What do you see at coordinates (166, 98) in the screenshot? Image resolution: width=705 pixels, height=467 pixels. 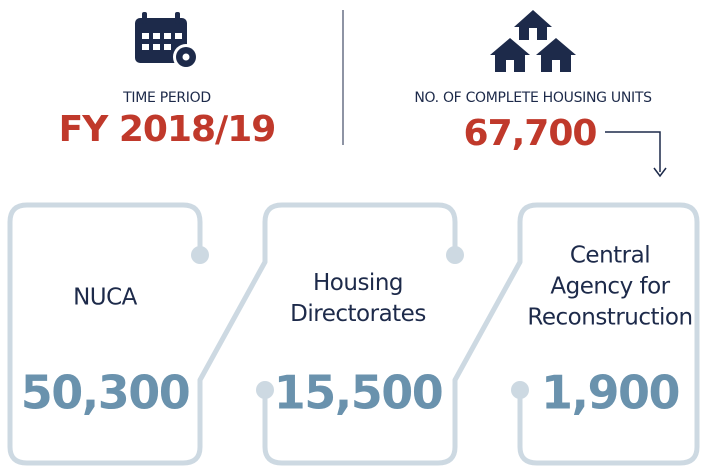 I see `time-period-label: TIME PERIOD` at bounding box center [166, 98].